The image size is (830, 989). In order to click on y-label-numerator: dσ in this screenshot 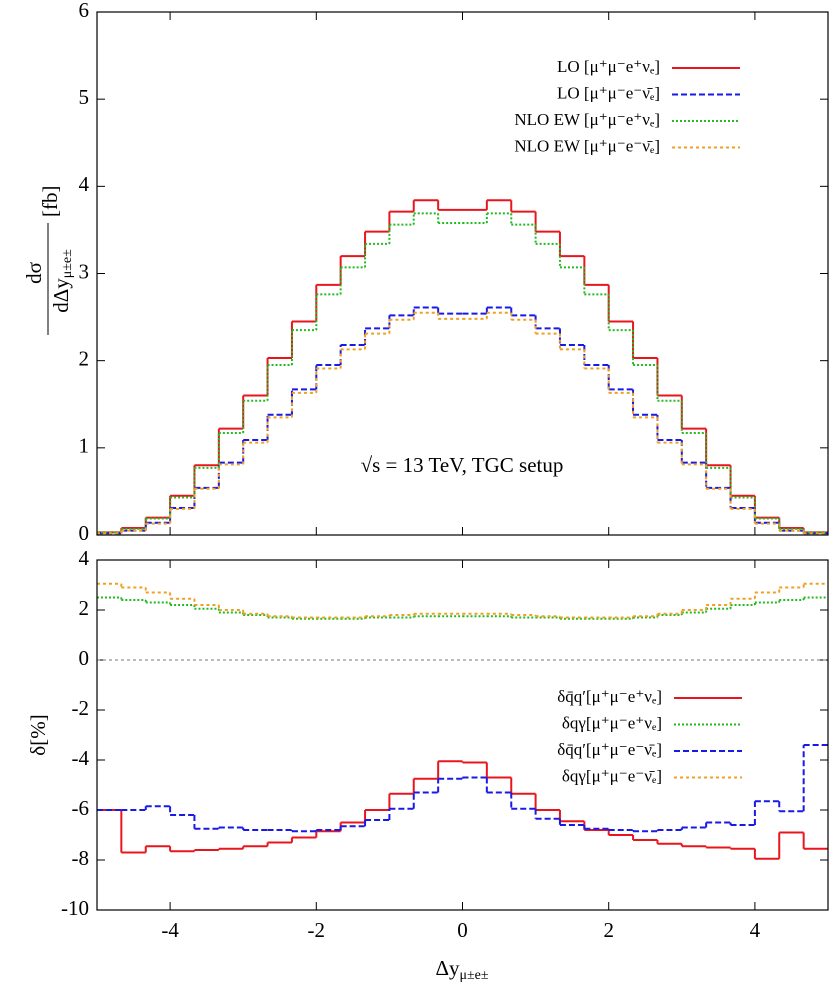, I will do `click(34, 273)`.